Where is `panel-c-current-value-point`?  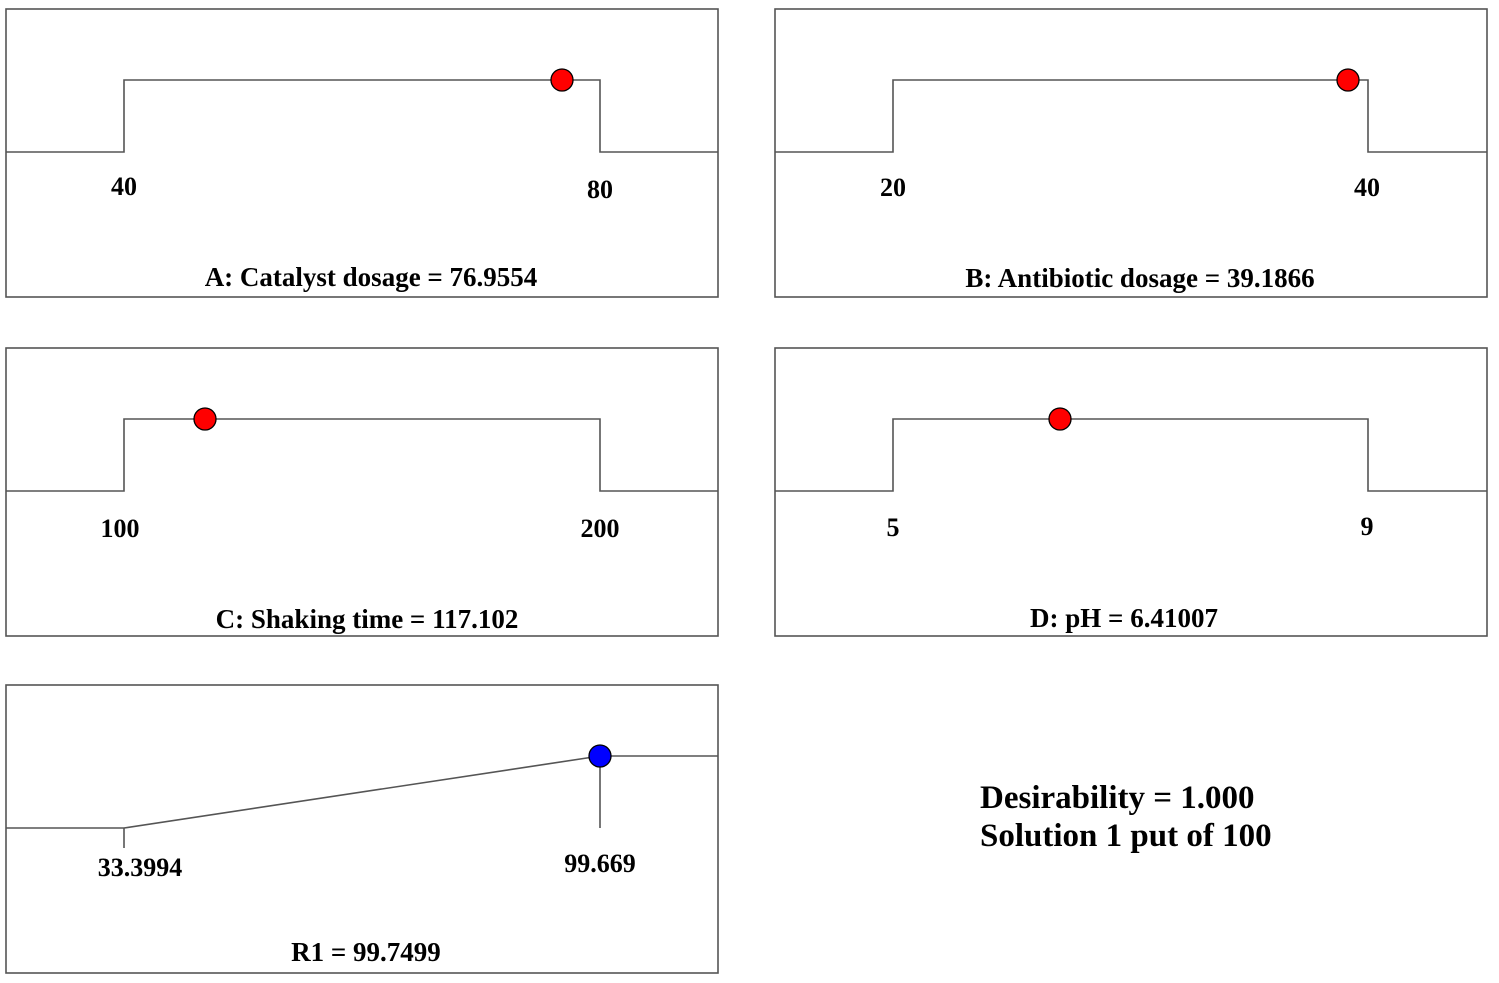 panel-c-current-value-point is located at coordinates (205, 419).